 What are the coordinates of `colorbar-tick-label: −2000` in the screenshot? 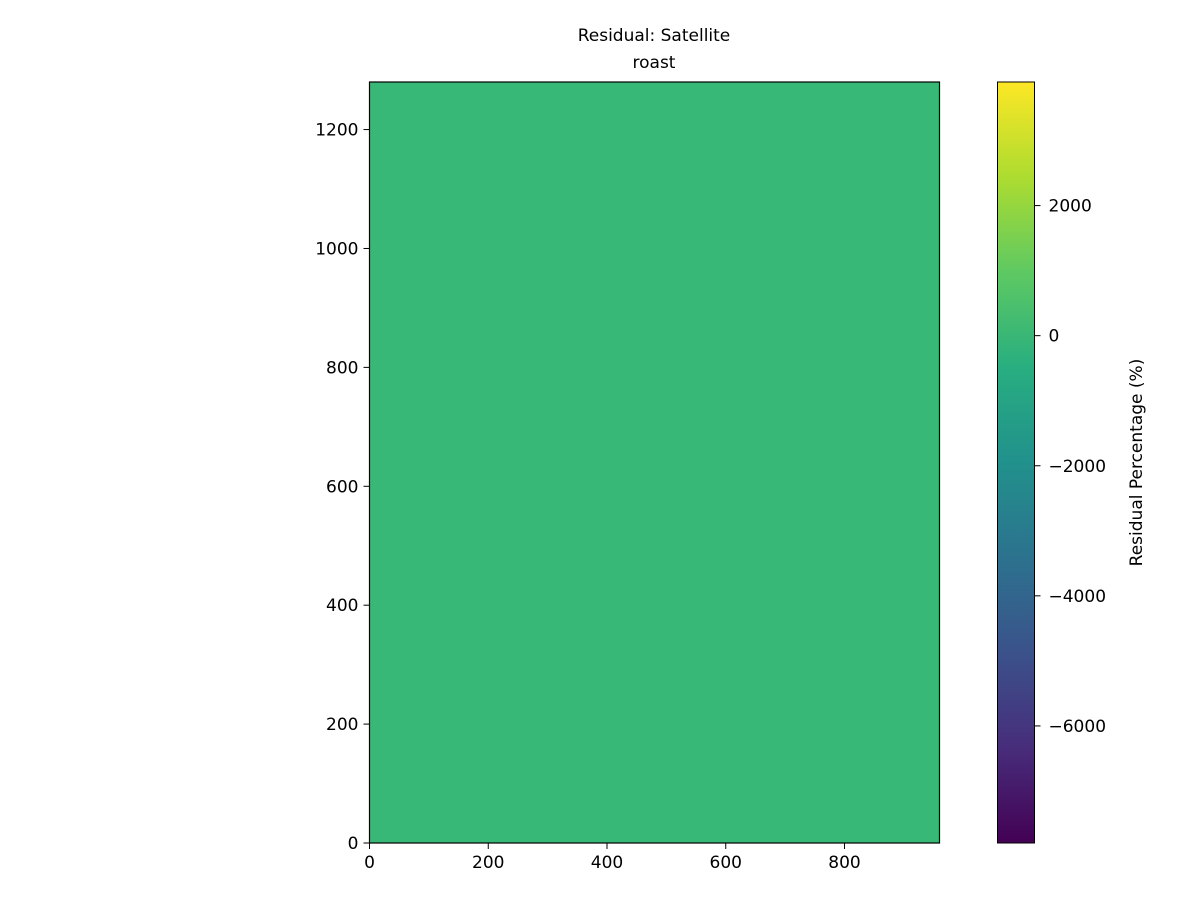 It's located at (1078, 467).